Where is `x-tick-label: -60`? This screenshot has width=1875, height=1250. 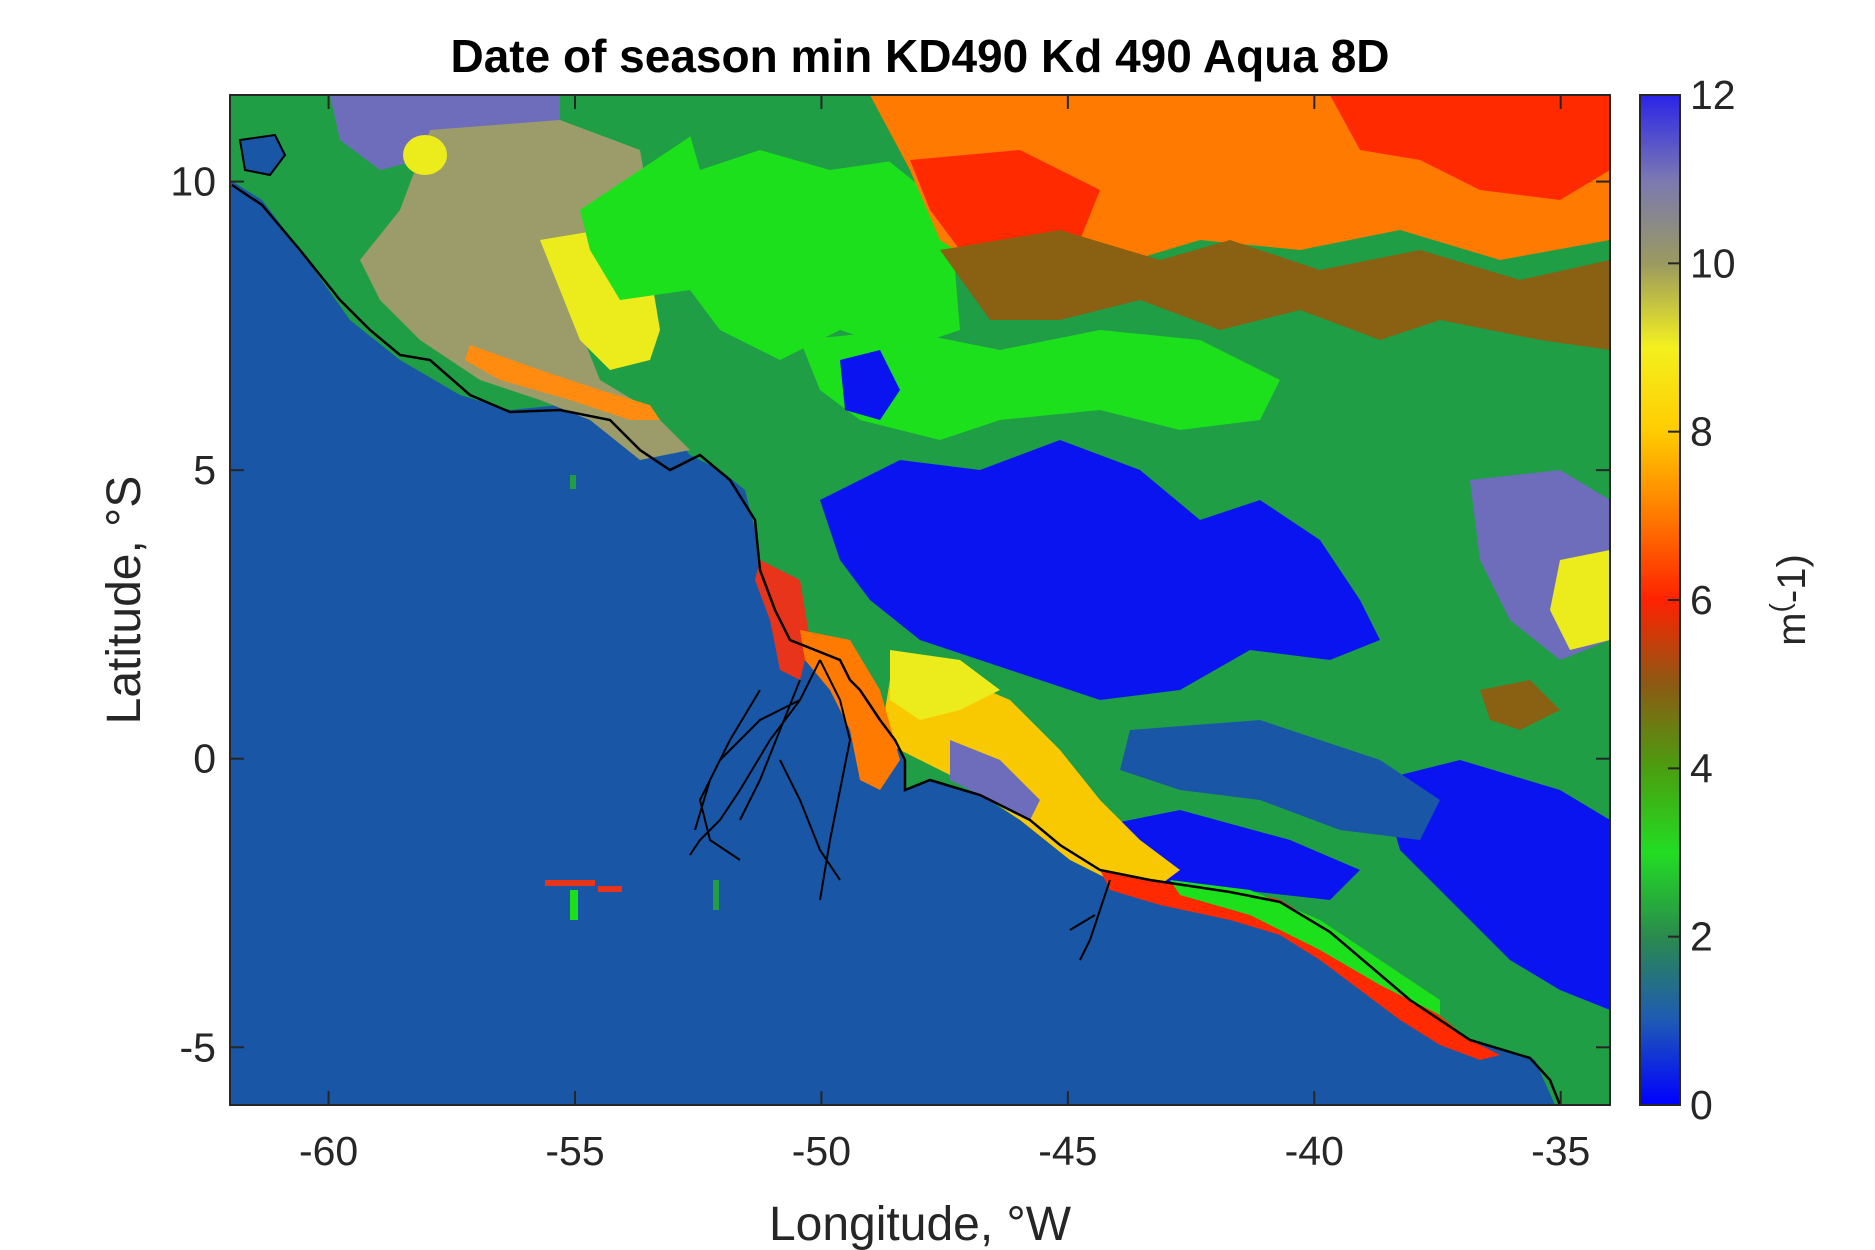
x-tick-label: -60 is located at coordinates (328, 1151).